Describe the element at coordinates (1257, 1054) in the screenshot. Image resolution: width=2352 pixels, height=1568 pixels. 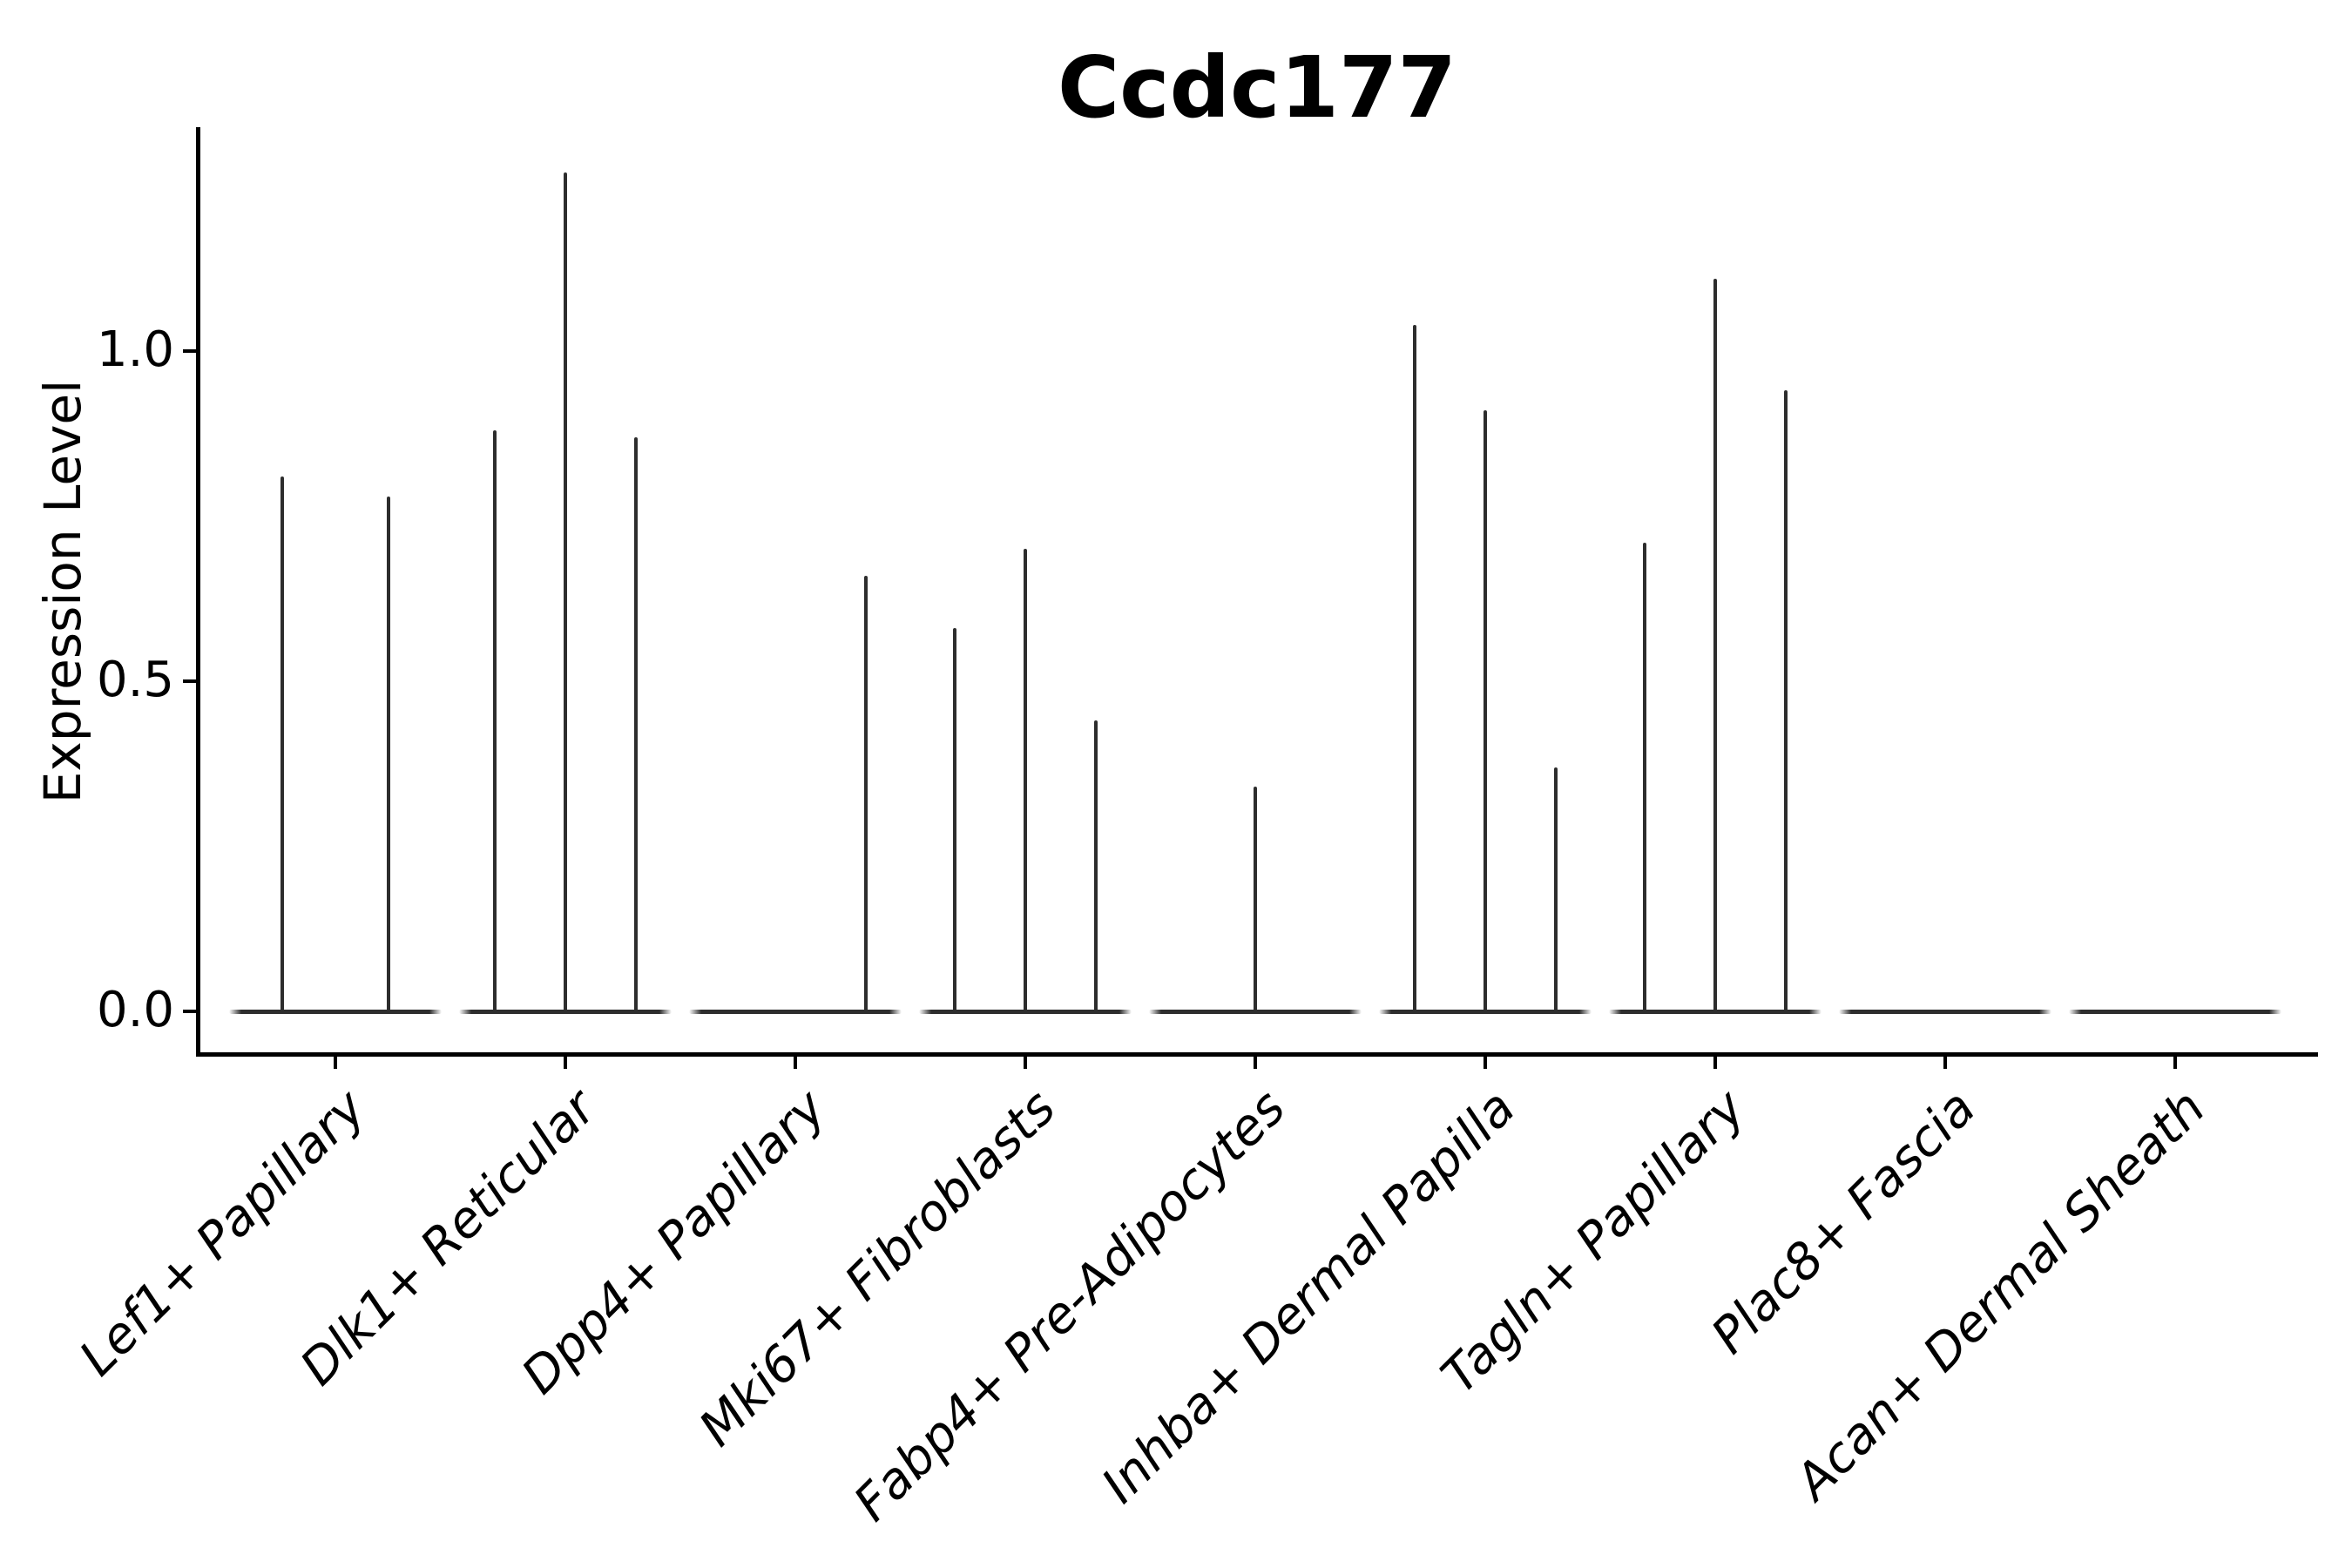
I see `x-axis-spine` at that location.